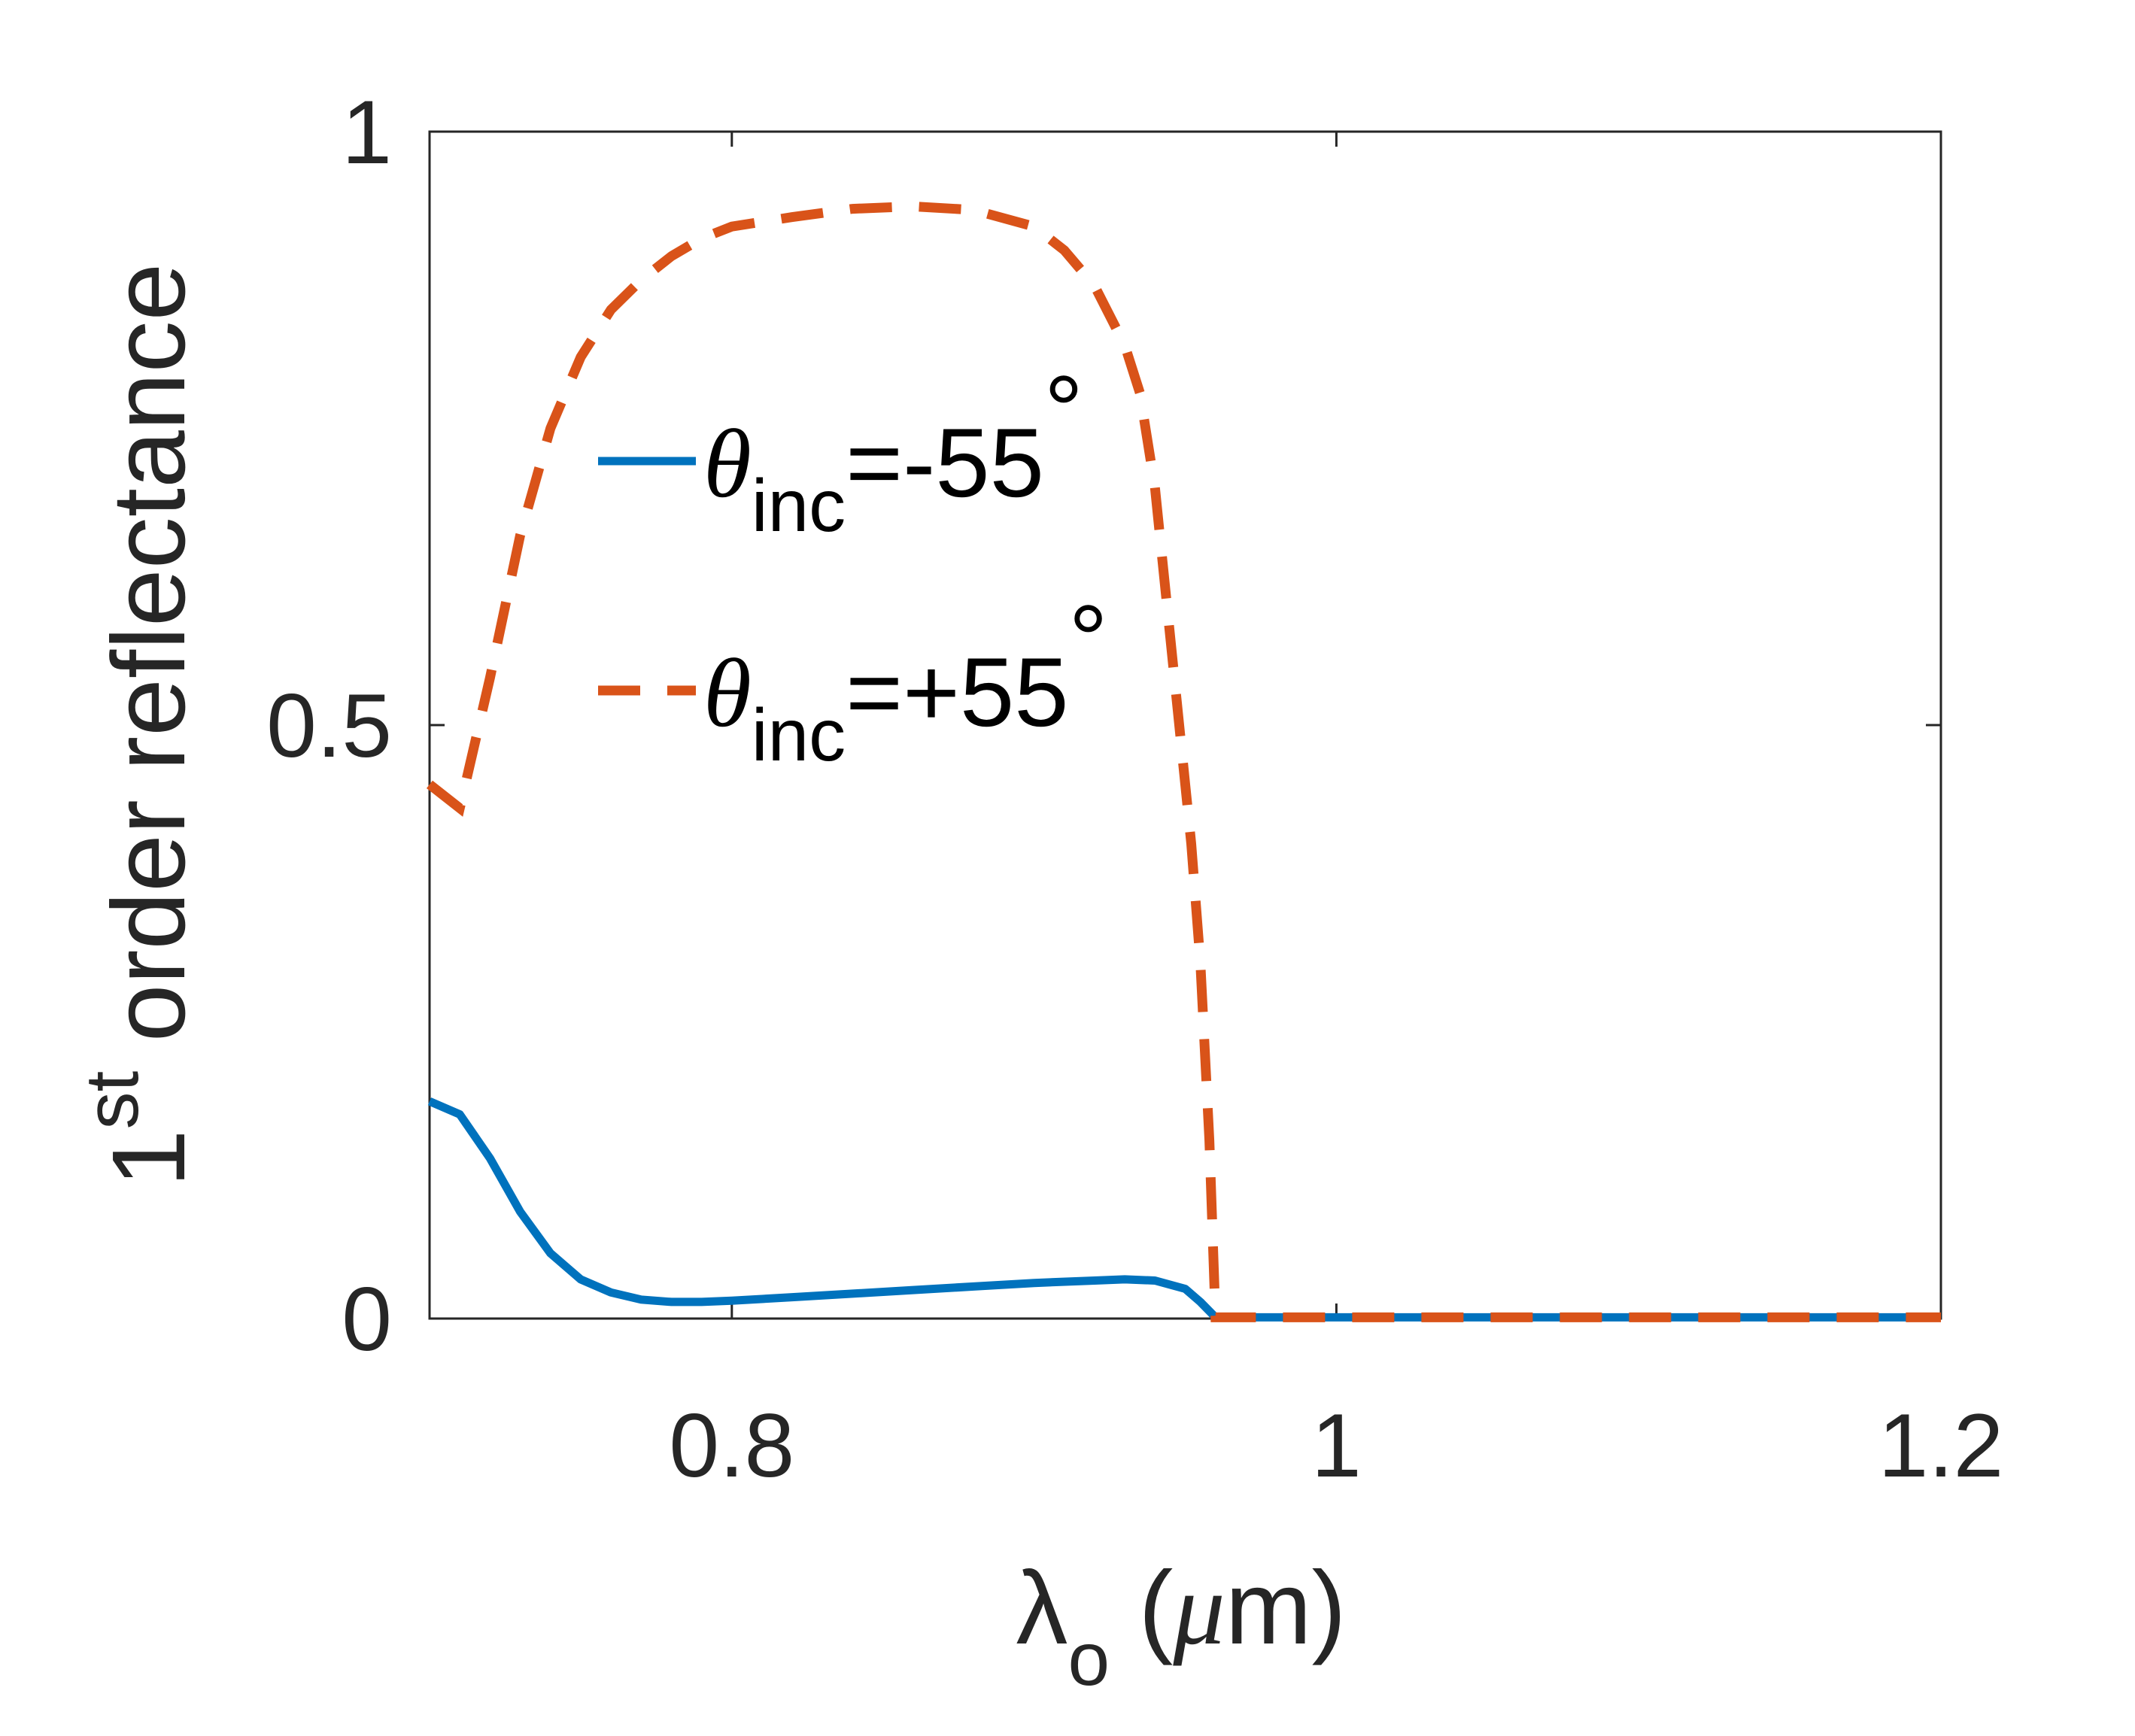  What do you see at coordinates (367, 1319) in the screenshot?
I see `y-tick-label: 0` at bounding box center [367, 1319].